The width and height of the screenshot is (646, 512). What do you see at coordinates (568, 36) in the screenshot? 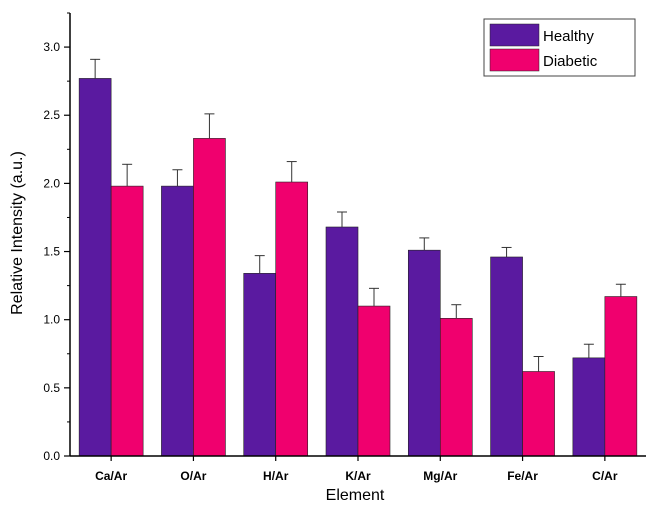
I see `legend-label-healthy: Healthy` at bounding box center [568, 36].